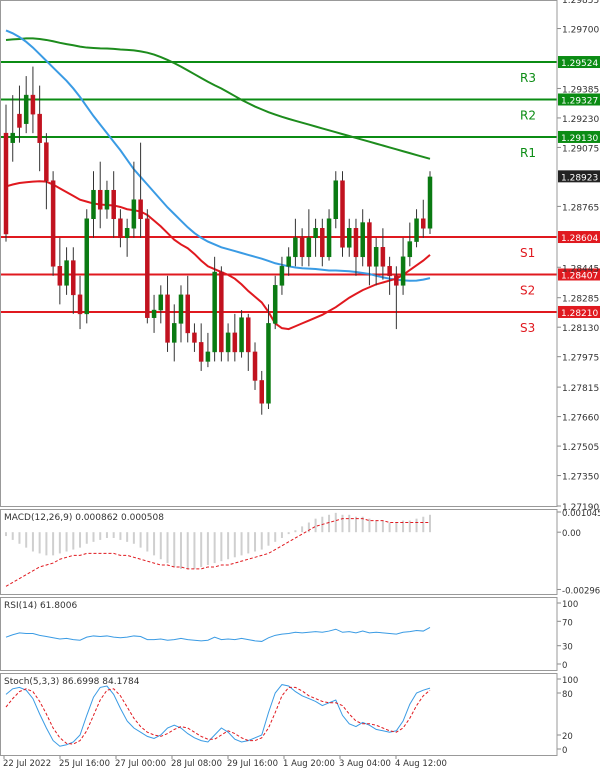  Describe the element at coordinates (581, 514) in the screenshot. I see `macd-tick-label: 0.001045` at that location.